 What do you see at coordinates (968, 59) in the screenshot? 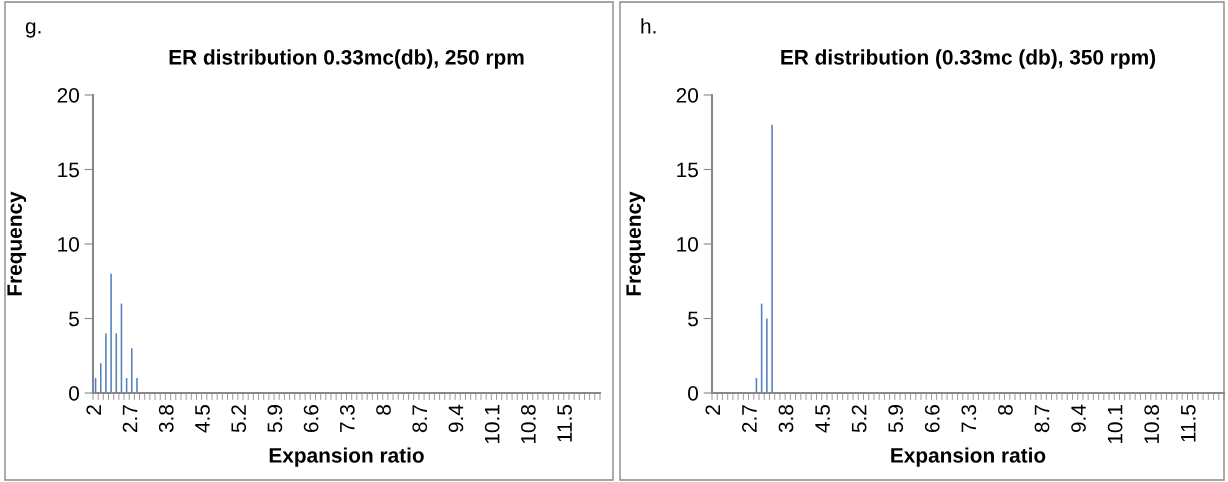
I see `chart-title: ER distribution (0.33mc (db), 350 rpm)` at bounding box center [968, 59].